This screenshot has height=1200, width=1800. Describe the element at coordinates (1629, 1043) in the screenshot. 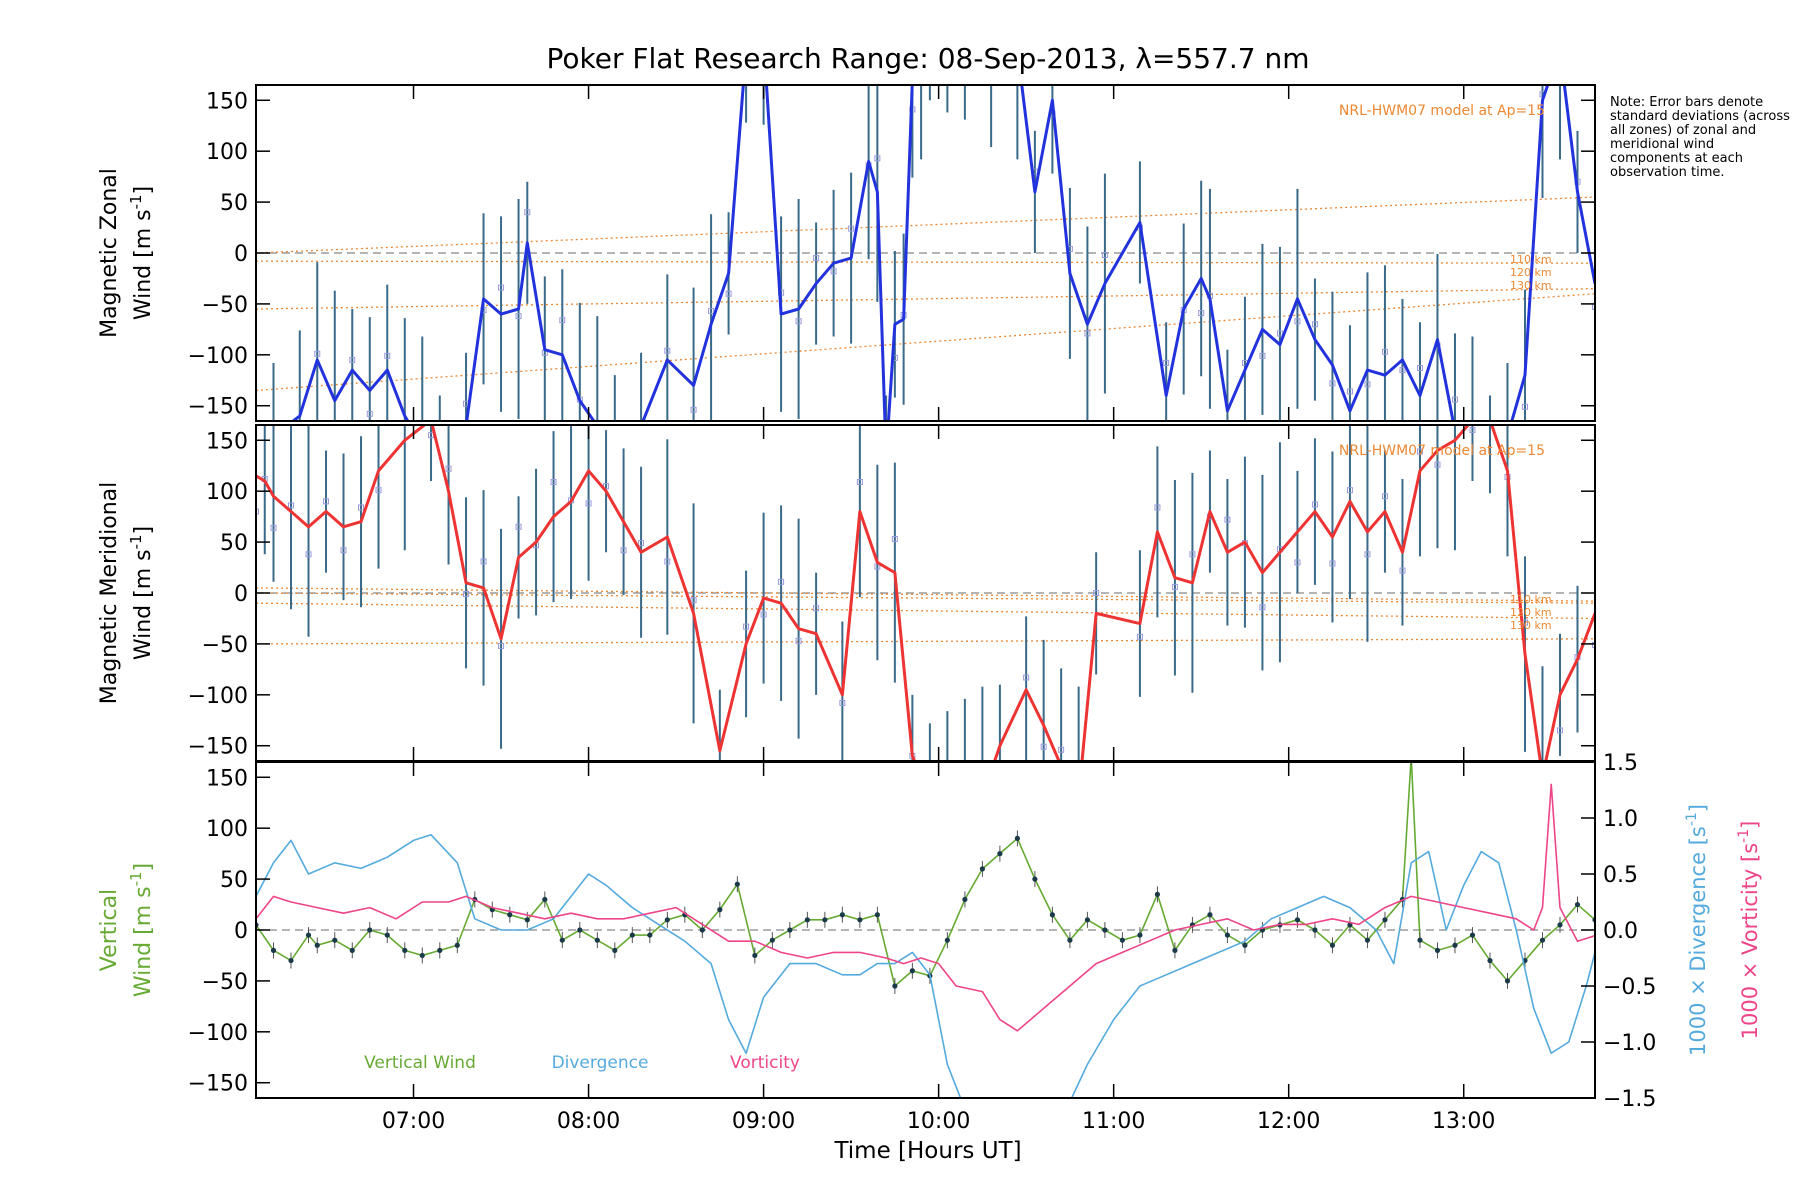

I see `right-y-tick-label: −1.0` at that location.